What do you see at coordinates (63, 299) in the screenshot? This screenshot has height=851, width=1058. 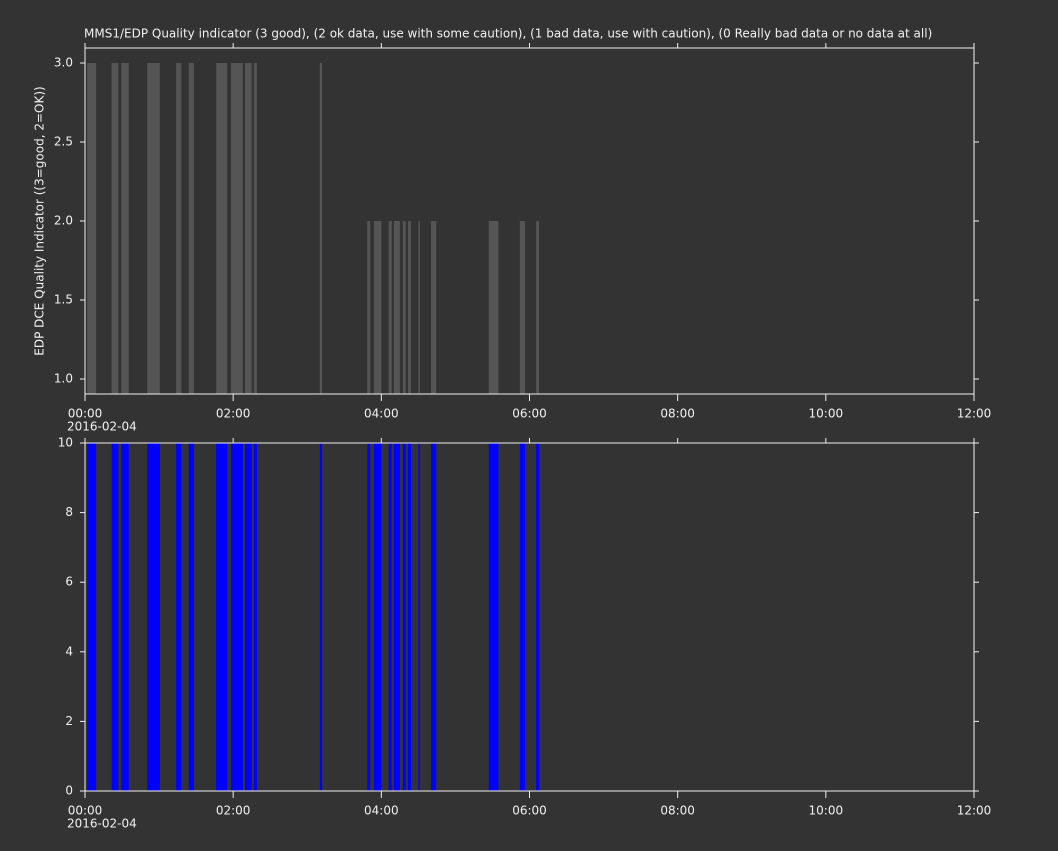 I see `y-tick-label: 1.5` at bounding box center [63, 299].